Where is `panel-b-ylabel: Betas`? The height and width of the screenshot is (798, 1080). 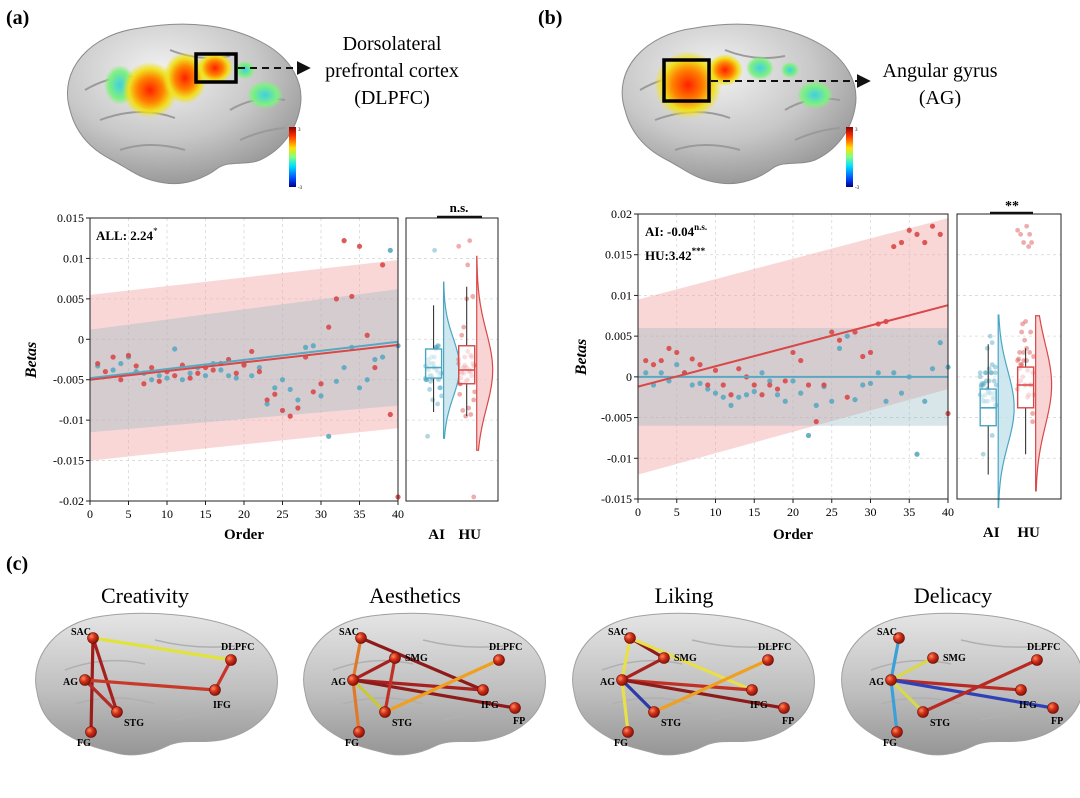 panel-b-ylabel: Betas is located at coordinates (581, 357).